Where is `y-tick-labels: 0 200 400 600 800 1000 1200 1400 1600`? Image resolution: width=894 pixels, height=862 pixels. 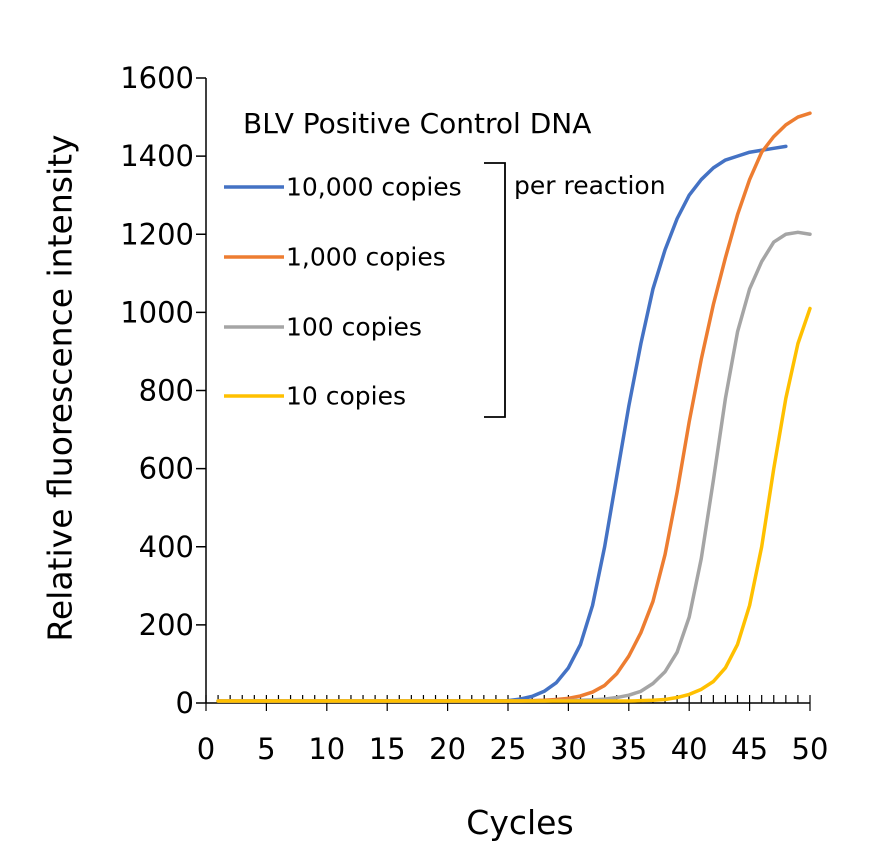
y-tick-labels: 0 200 400 600 800 1000 1200 1400 1600 is located at coordinates (157, 390).